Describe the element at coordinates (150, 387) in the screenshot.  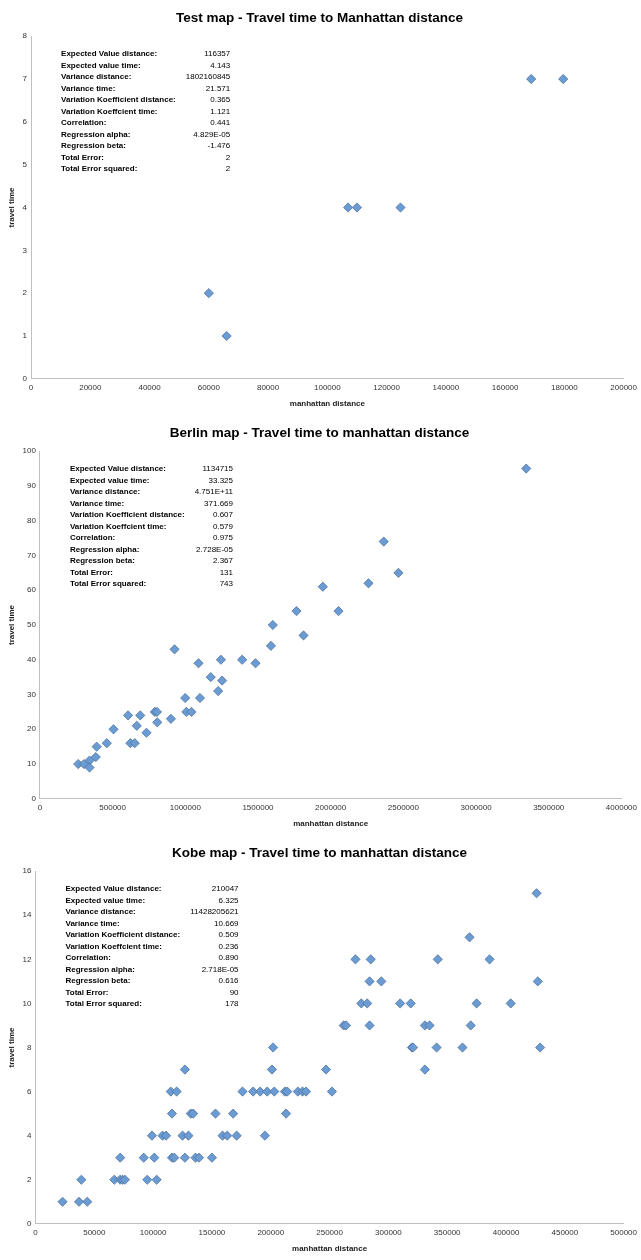
I see `x-tick-label: 40000` at that location.